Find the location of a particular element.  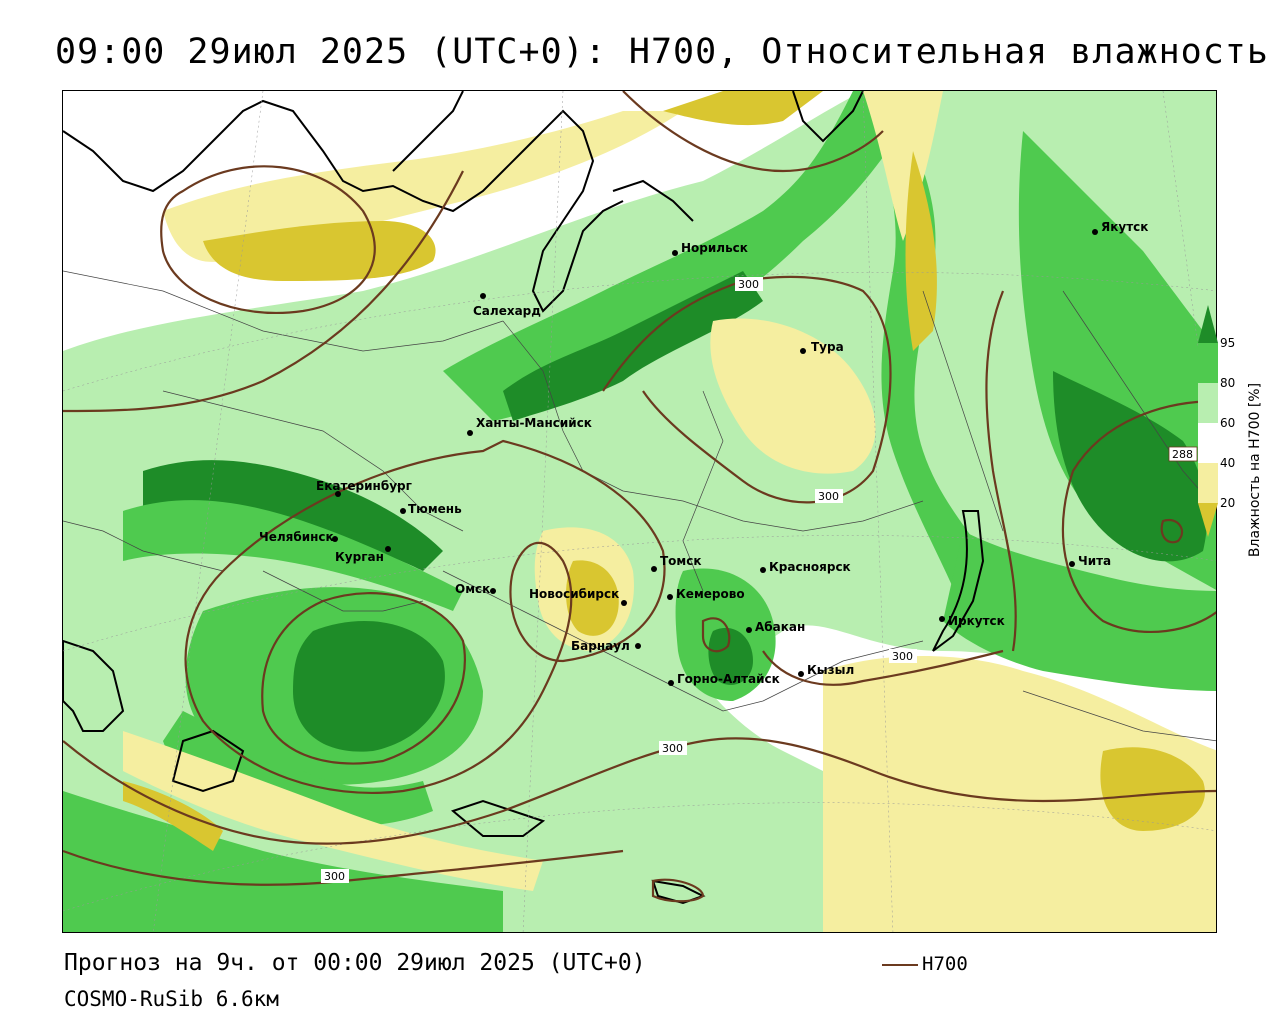

city-label: Кемерово is located at coordinates (710, 594).